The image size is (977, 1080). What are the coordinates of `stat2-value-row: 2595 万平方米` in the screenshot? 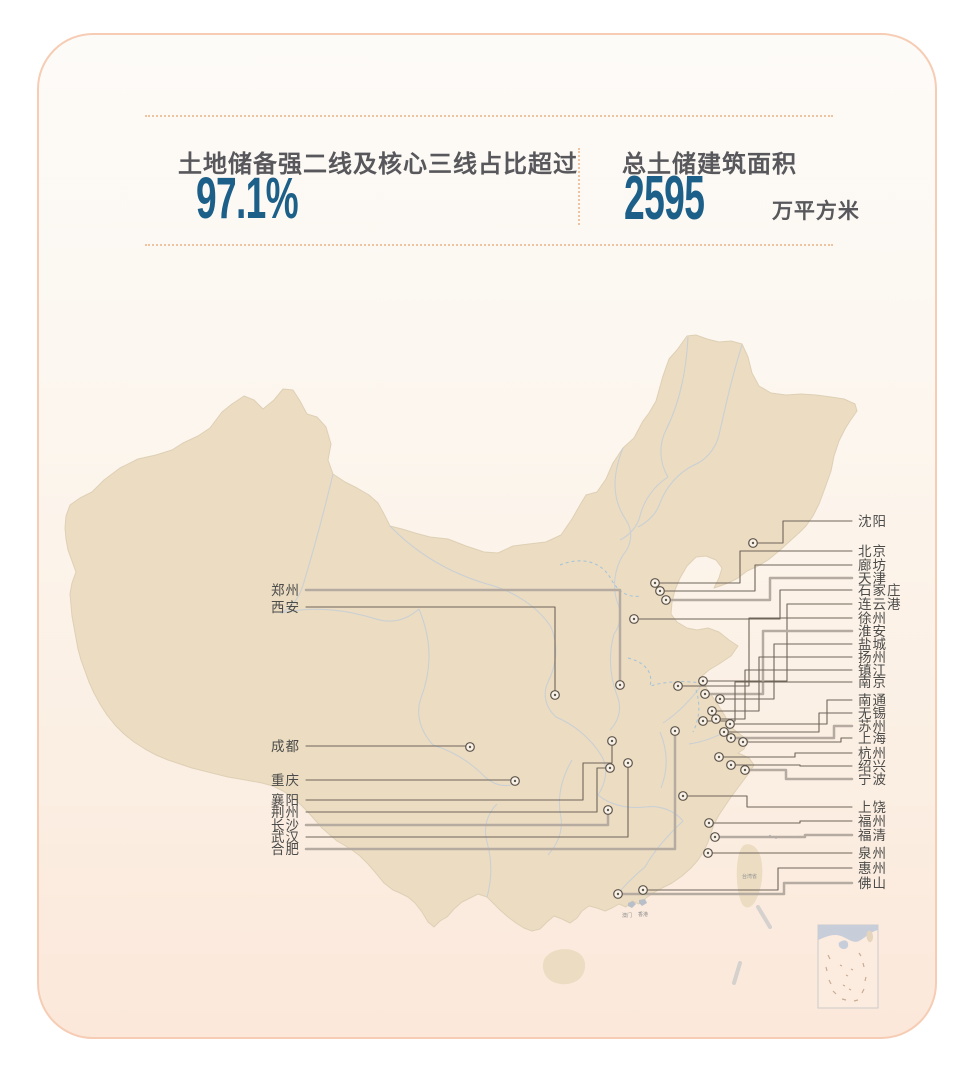 It's located at (742, 199).